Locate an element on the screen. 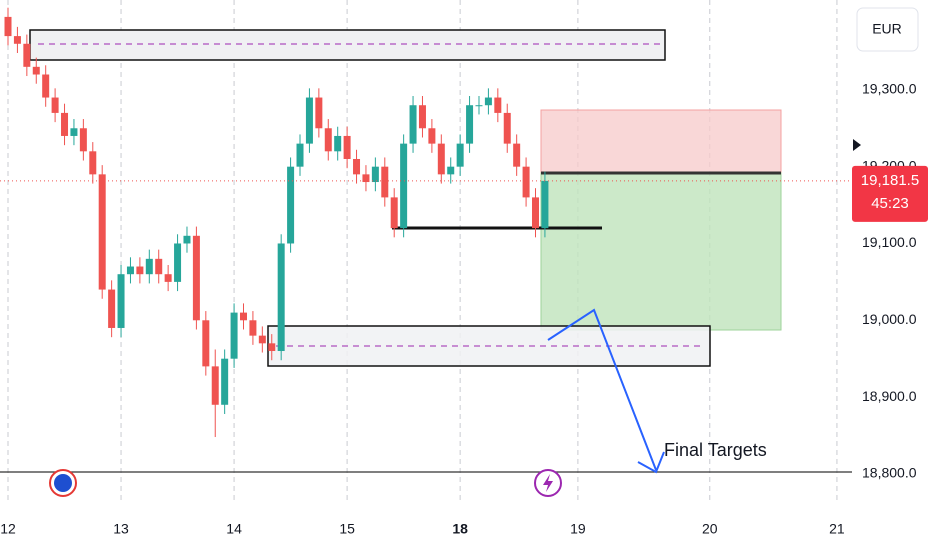 The image size is (932, 550). x-tick-label: 19 is located at coordinates (578, 529).